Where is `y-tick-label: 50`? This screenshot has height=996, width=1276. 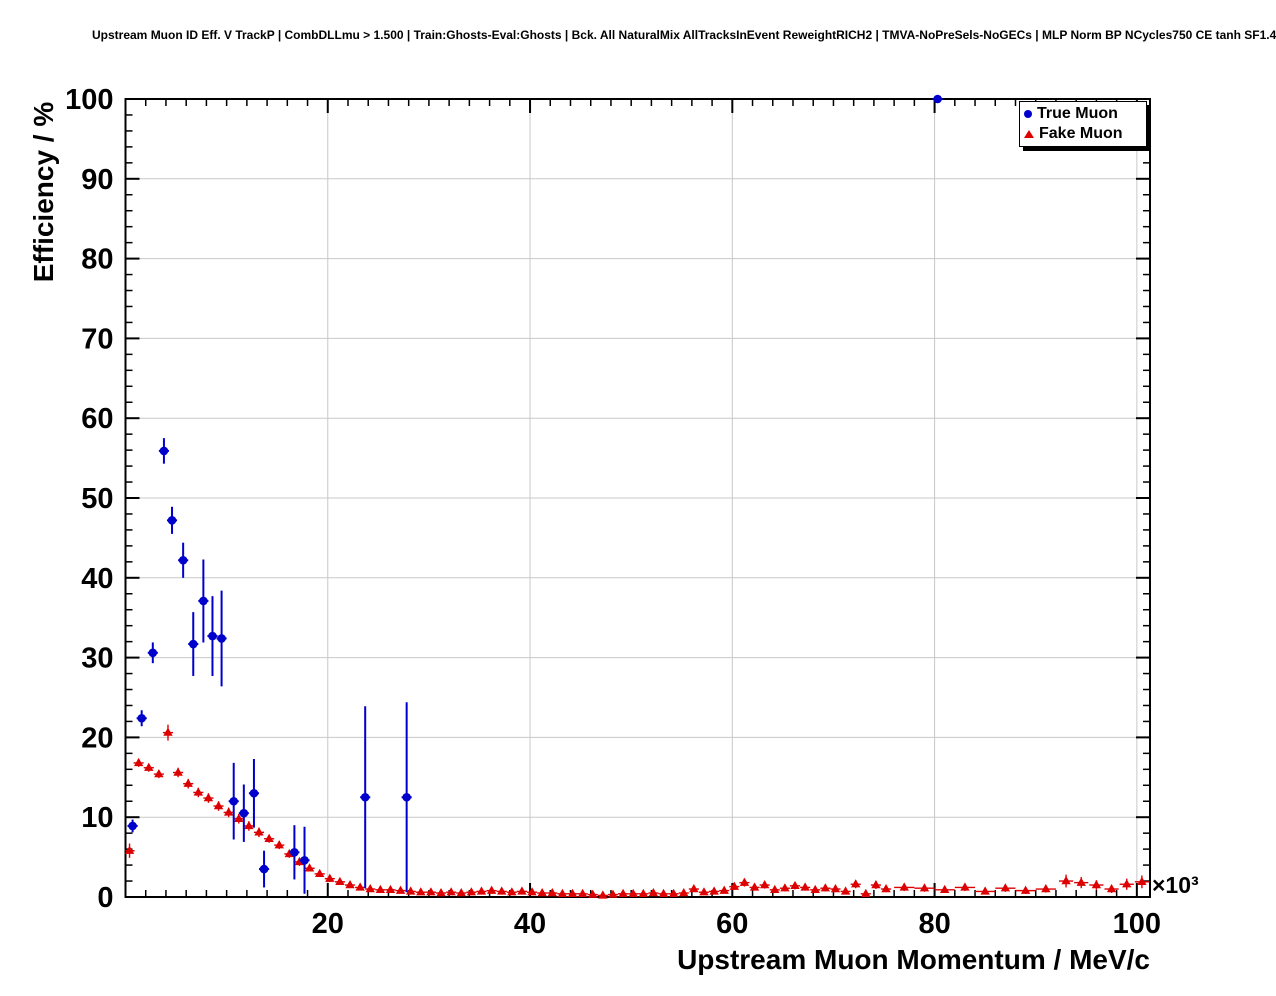 y-tick-label: 50 is located at coordinates (97, 499).